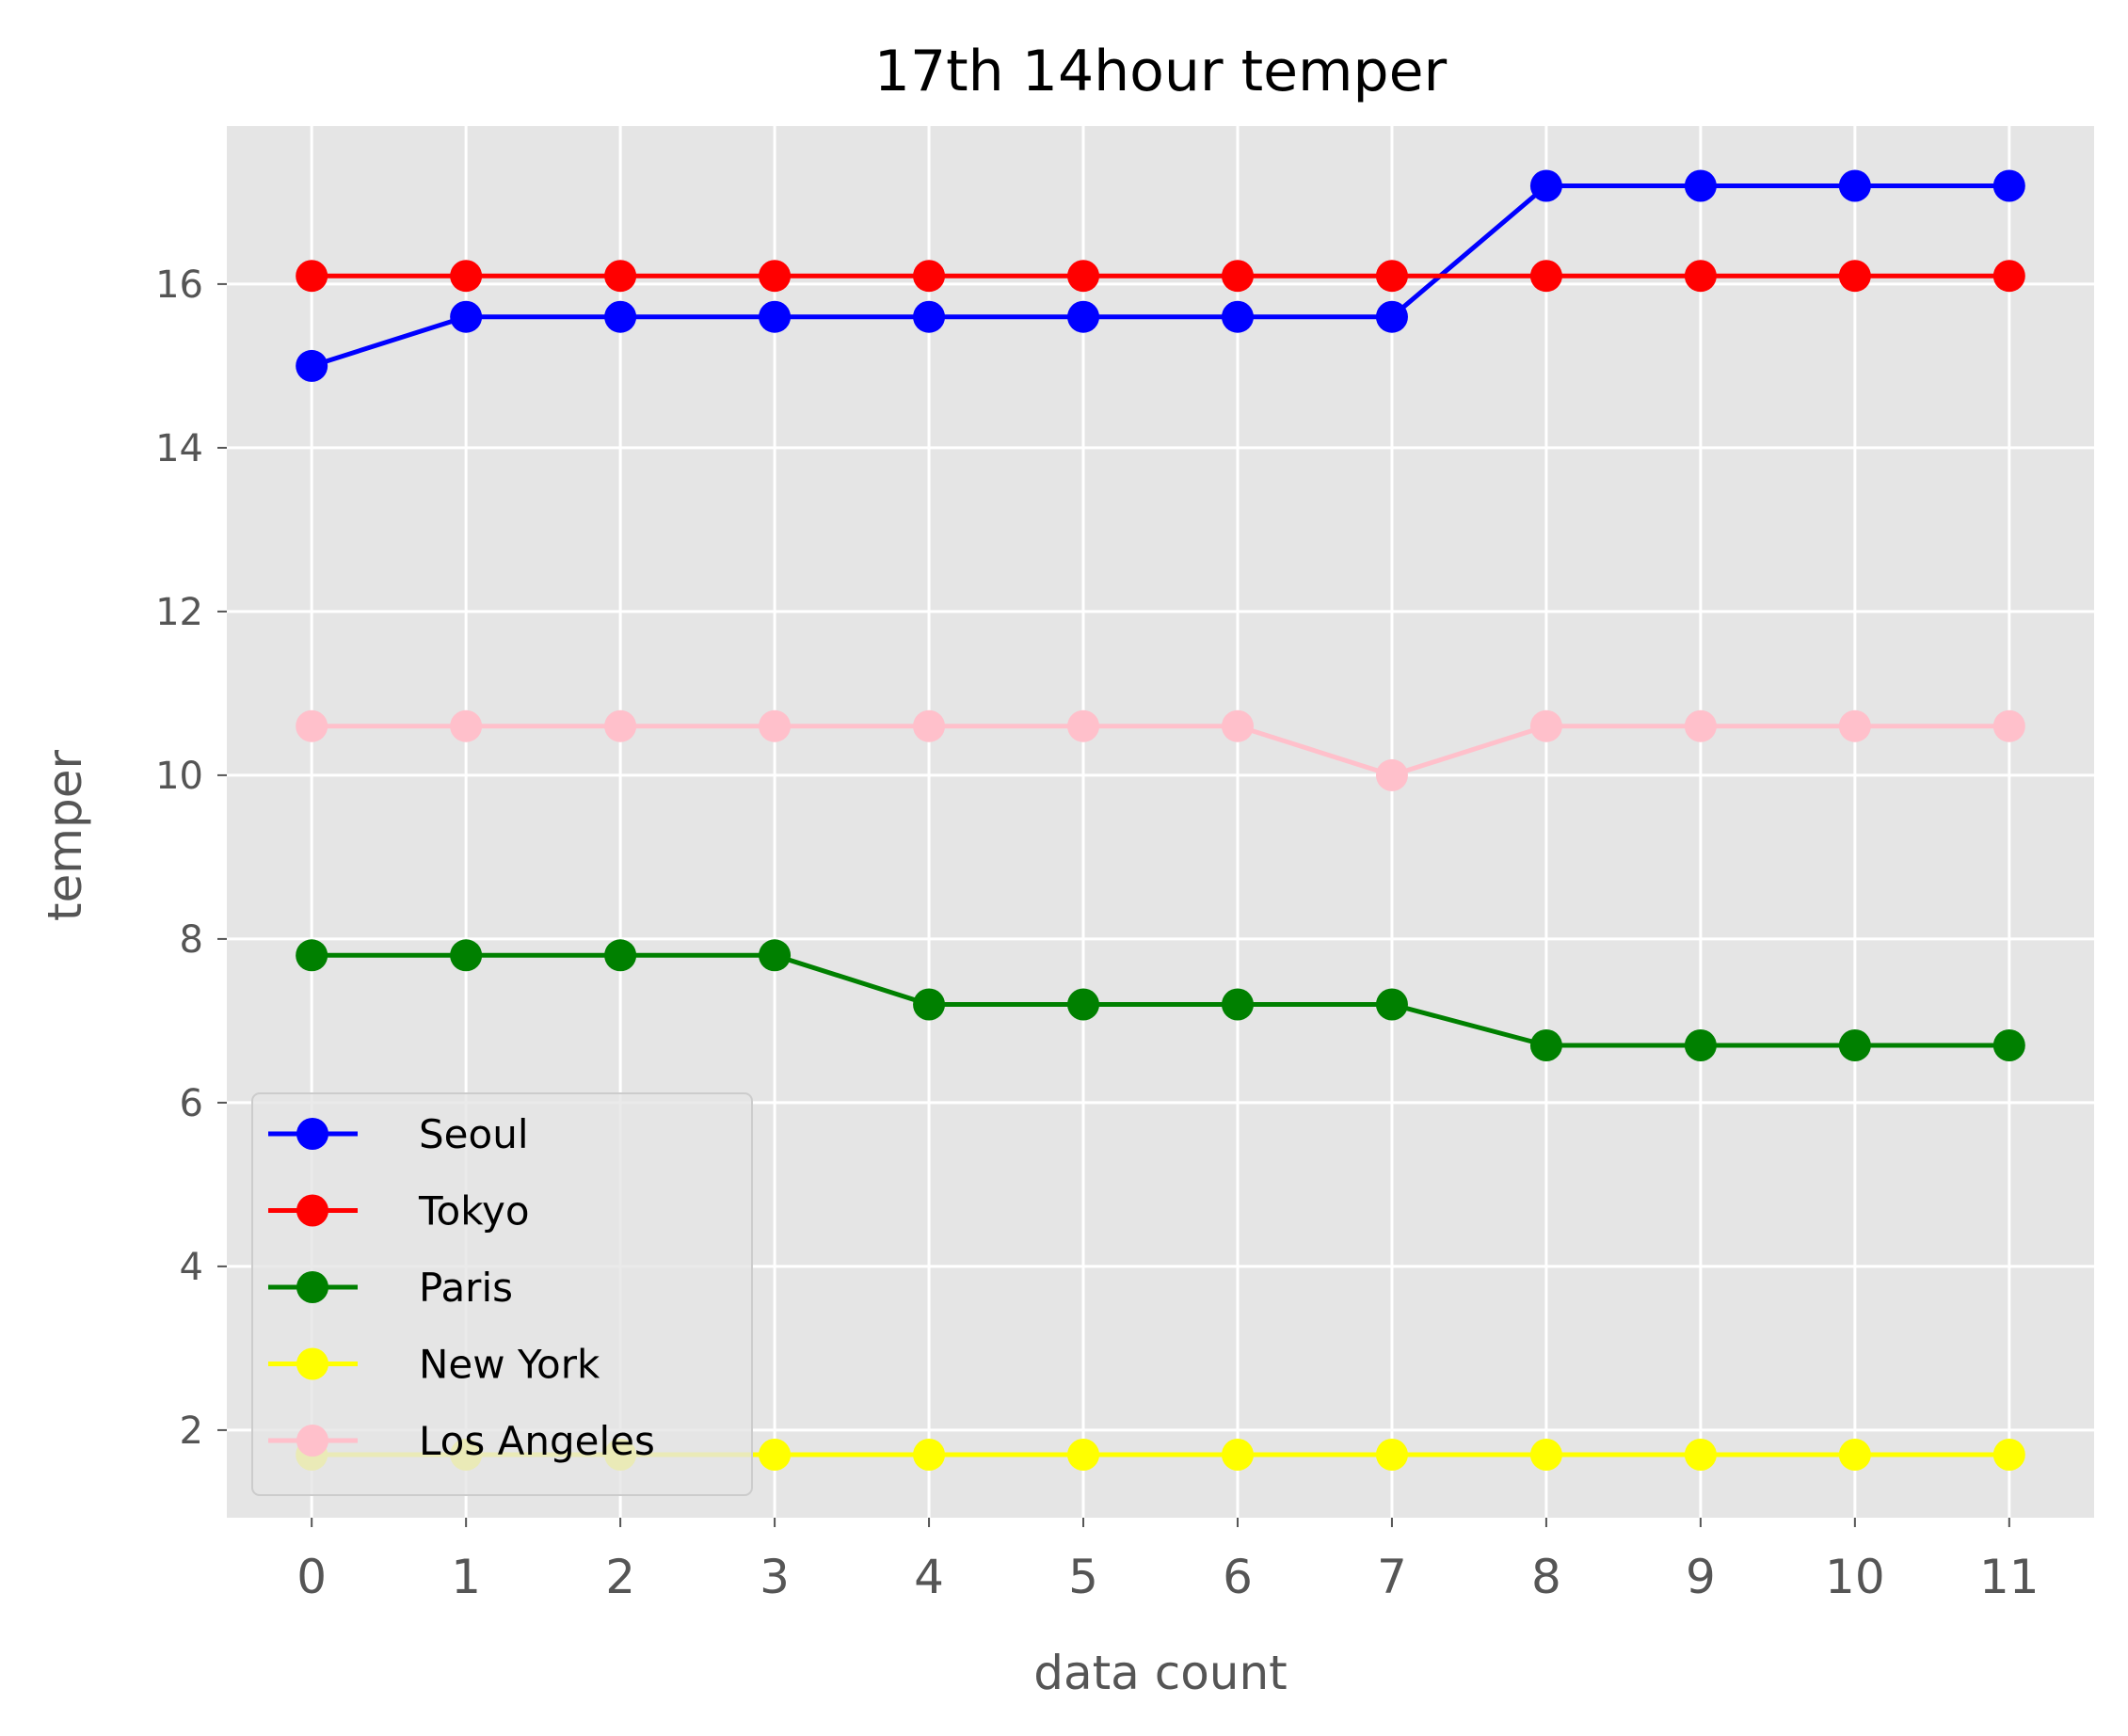  What do you see at coordinates (191, 1431) in the screenshot?
I see `y-tick-label: 2` at bounding box center [191, 1431].